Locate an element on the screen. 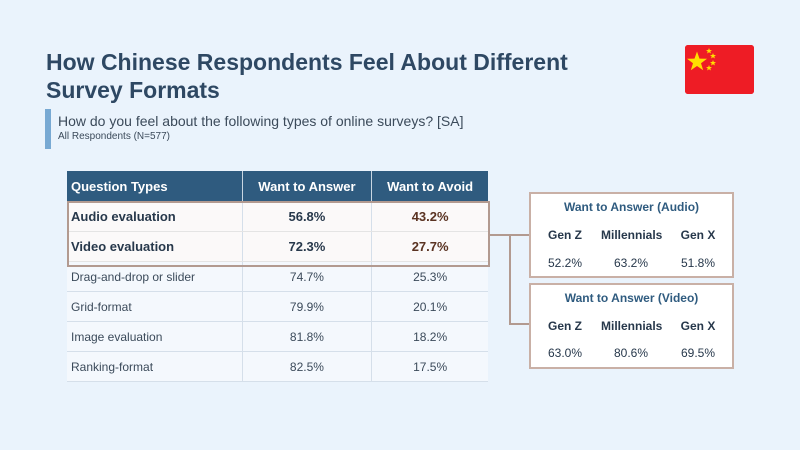  row-want-to-avoid: 18.2% is located at coordinates (429, 336).